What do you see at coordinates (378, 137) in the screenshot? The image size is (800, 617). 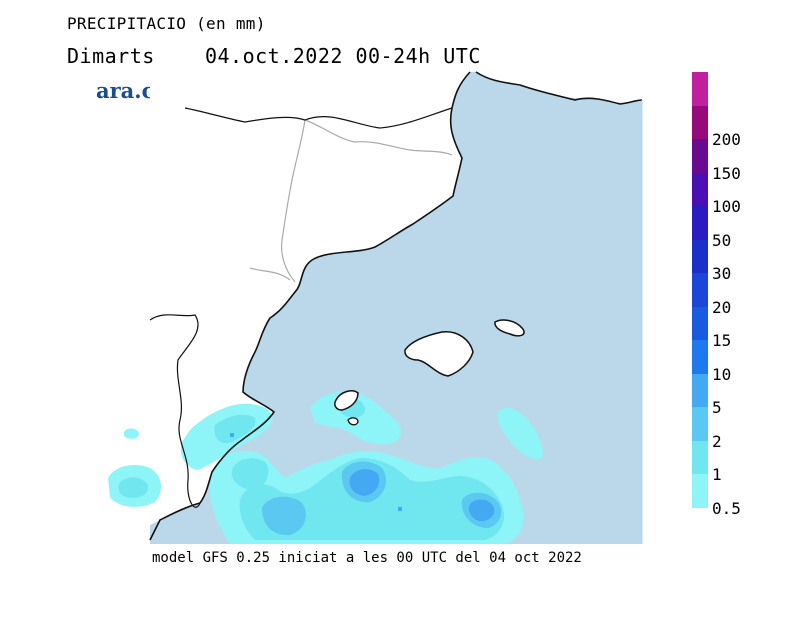 I see `border-pyrenees` at bounding box center [378, 137].